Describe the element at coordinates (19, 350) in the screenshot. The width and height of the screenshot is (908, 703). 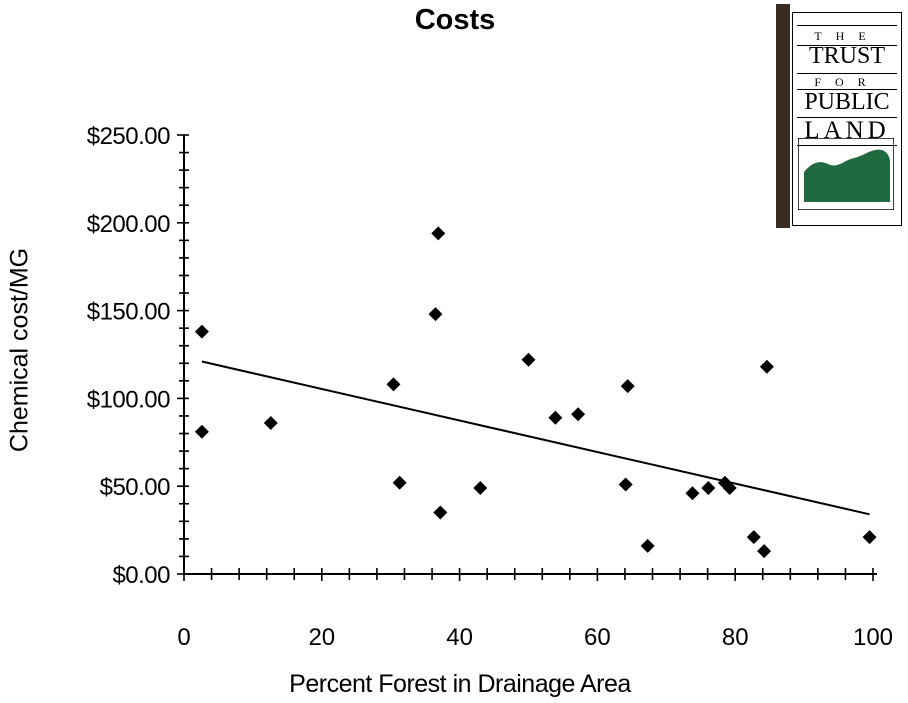
I see `y-axis-label: Chemical cost/MG` at that location.